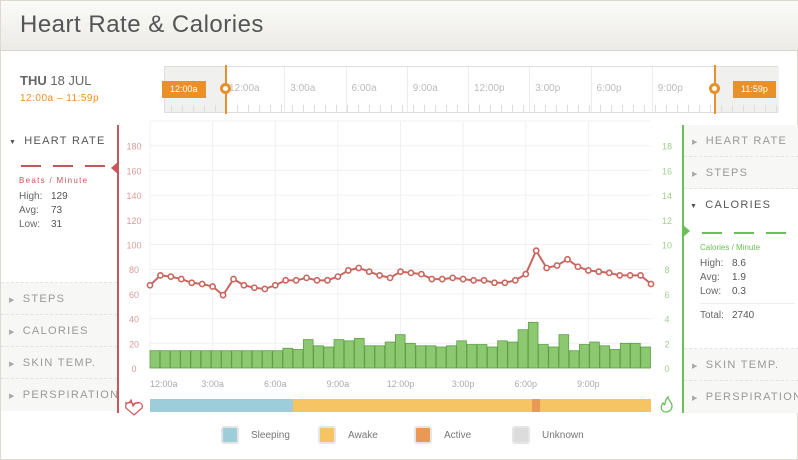 The image size is (798, 460). Describe the element at coordinates (747, 233) in the screenshot. I see `calories-line-swatch` at that location.